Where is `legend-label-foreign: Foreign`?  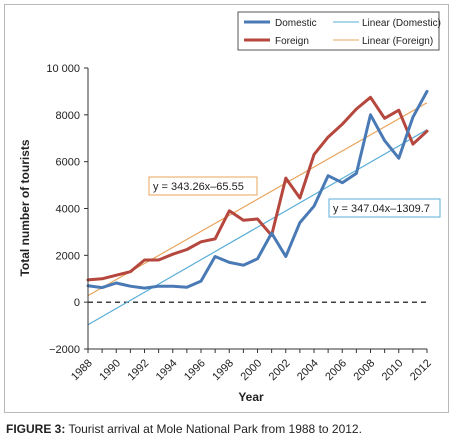
legend-label-foreign: Foreign is located at coordinates (292, 41).